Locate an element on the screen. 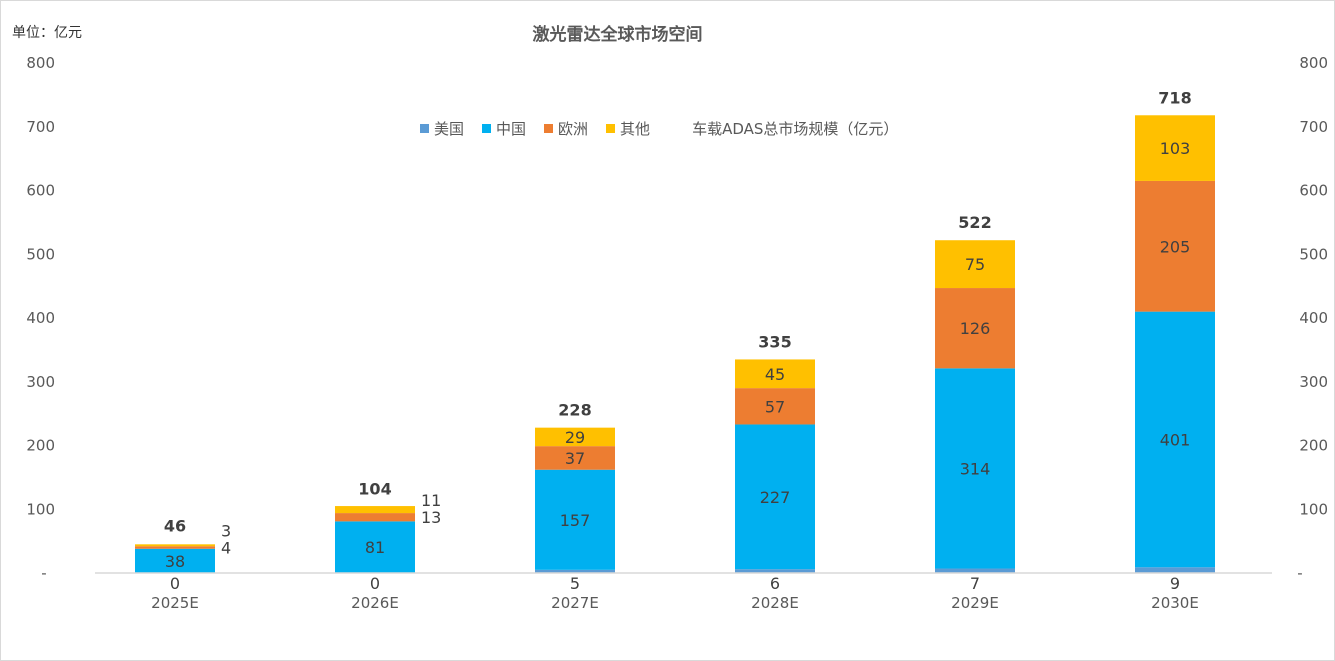 The width and height of the screenshot is (1335, 661). legend-item-total: 车载ADAS总市场规模（亿元） is located at coordinates (795, 128).